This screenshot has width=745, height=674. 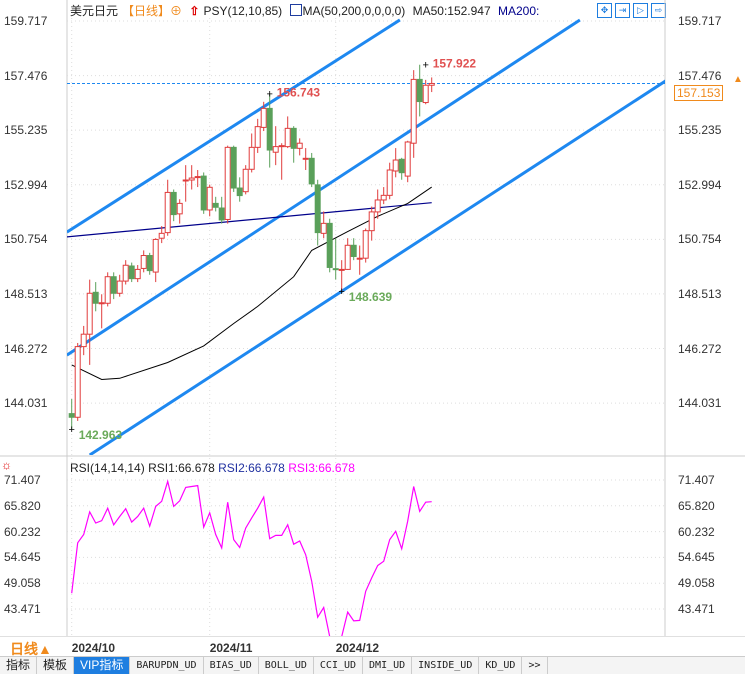 What do you see at coordinates (231, 665) in the screenshot?
I see `tab-bias-ud: BIAS_UD` at bounding box center [231, 665].